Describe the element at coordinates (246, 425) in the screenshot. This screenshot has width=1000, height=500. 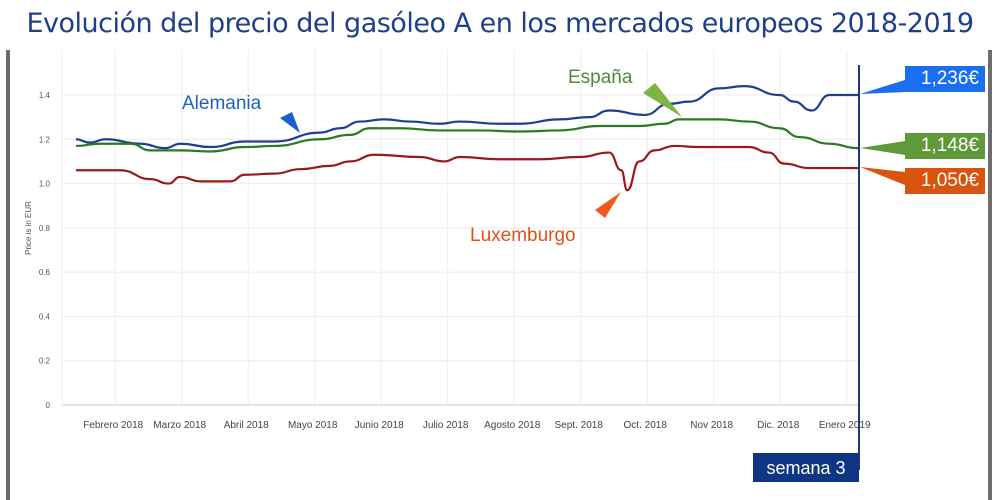
I see `x-tick-label: Abril 2018` at that location.